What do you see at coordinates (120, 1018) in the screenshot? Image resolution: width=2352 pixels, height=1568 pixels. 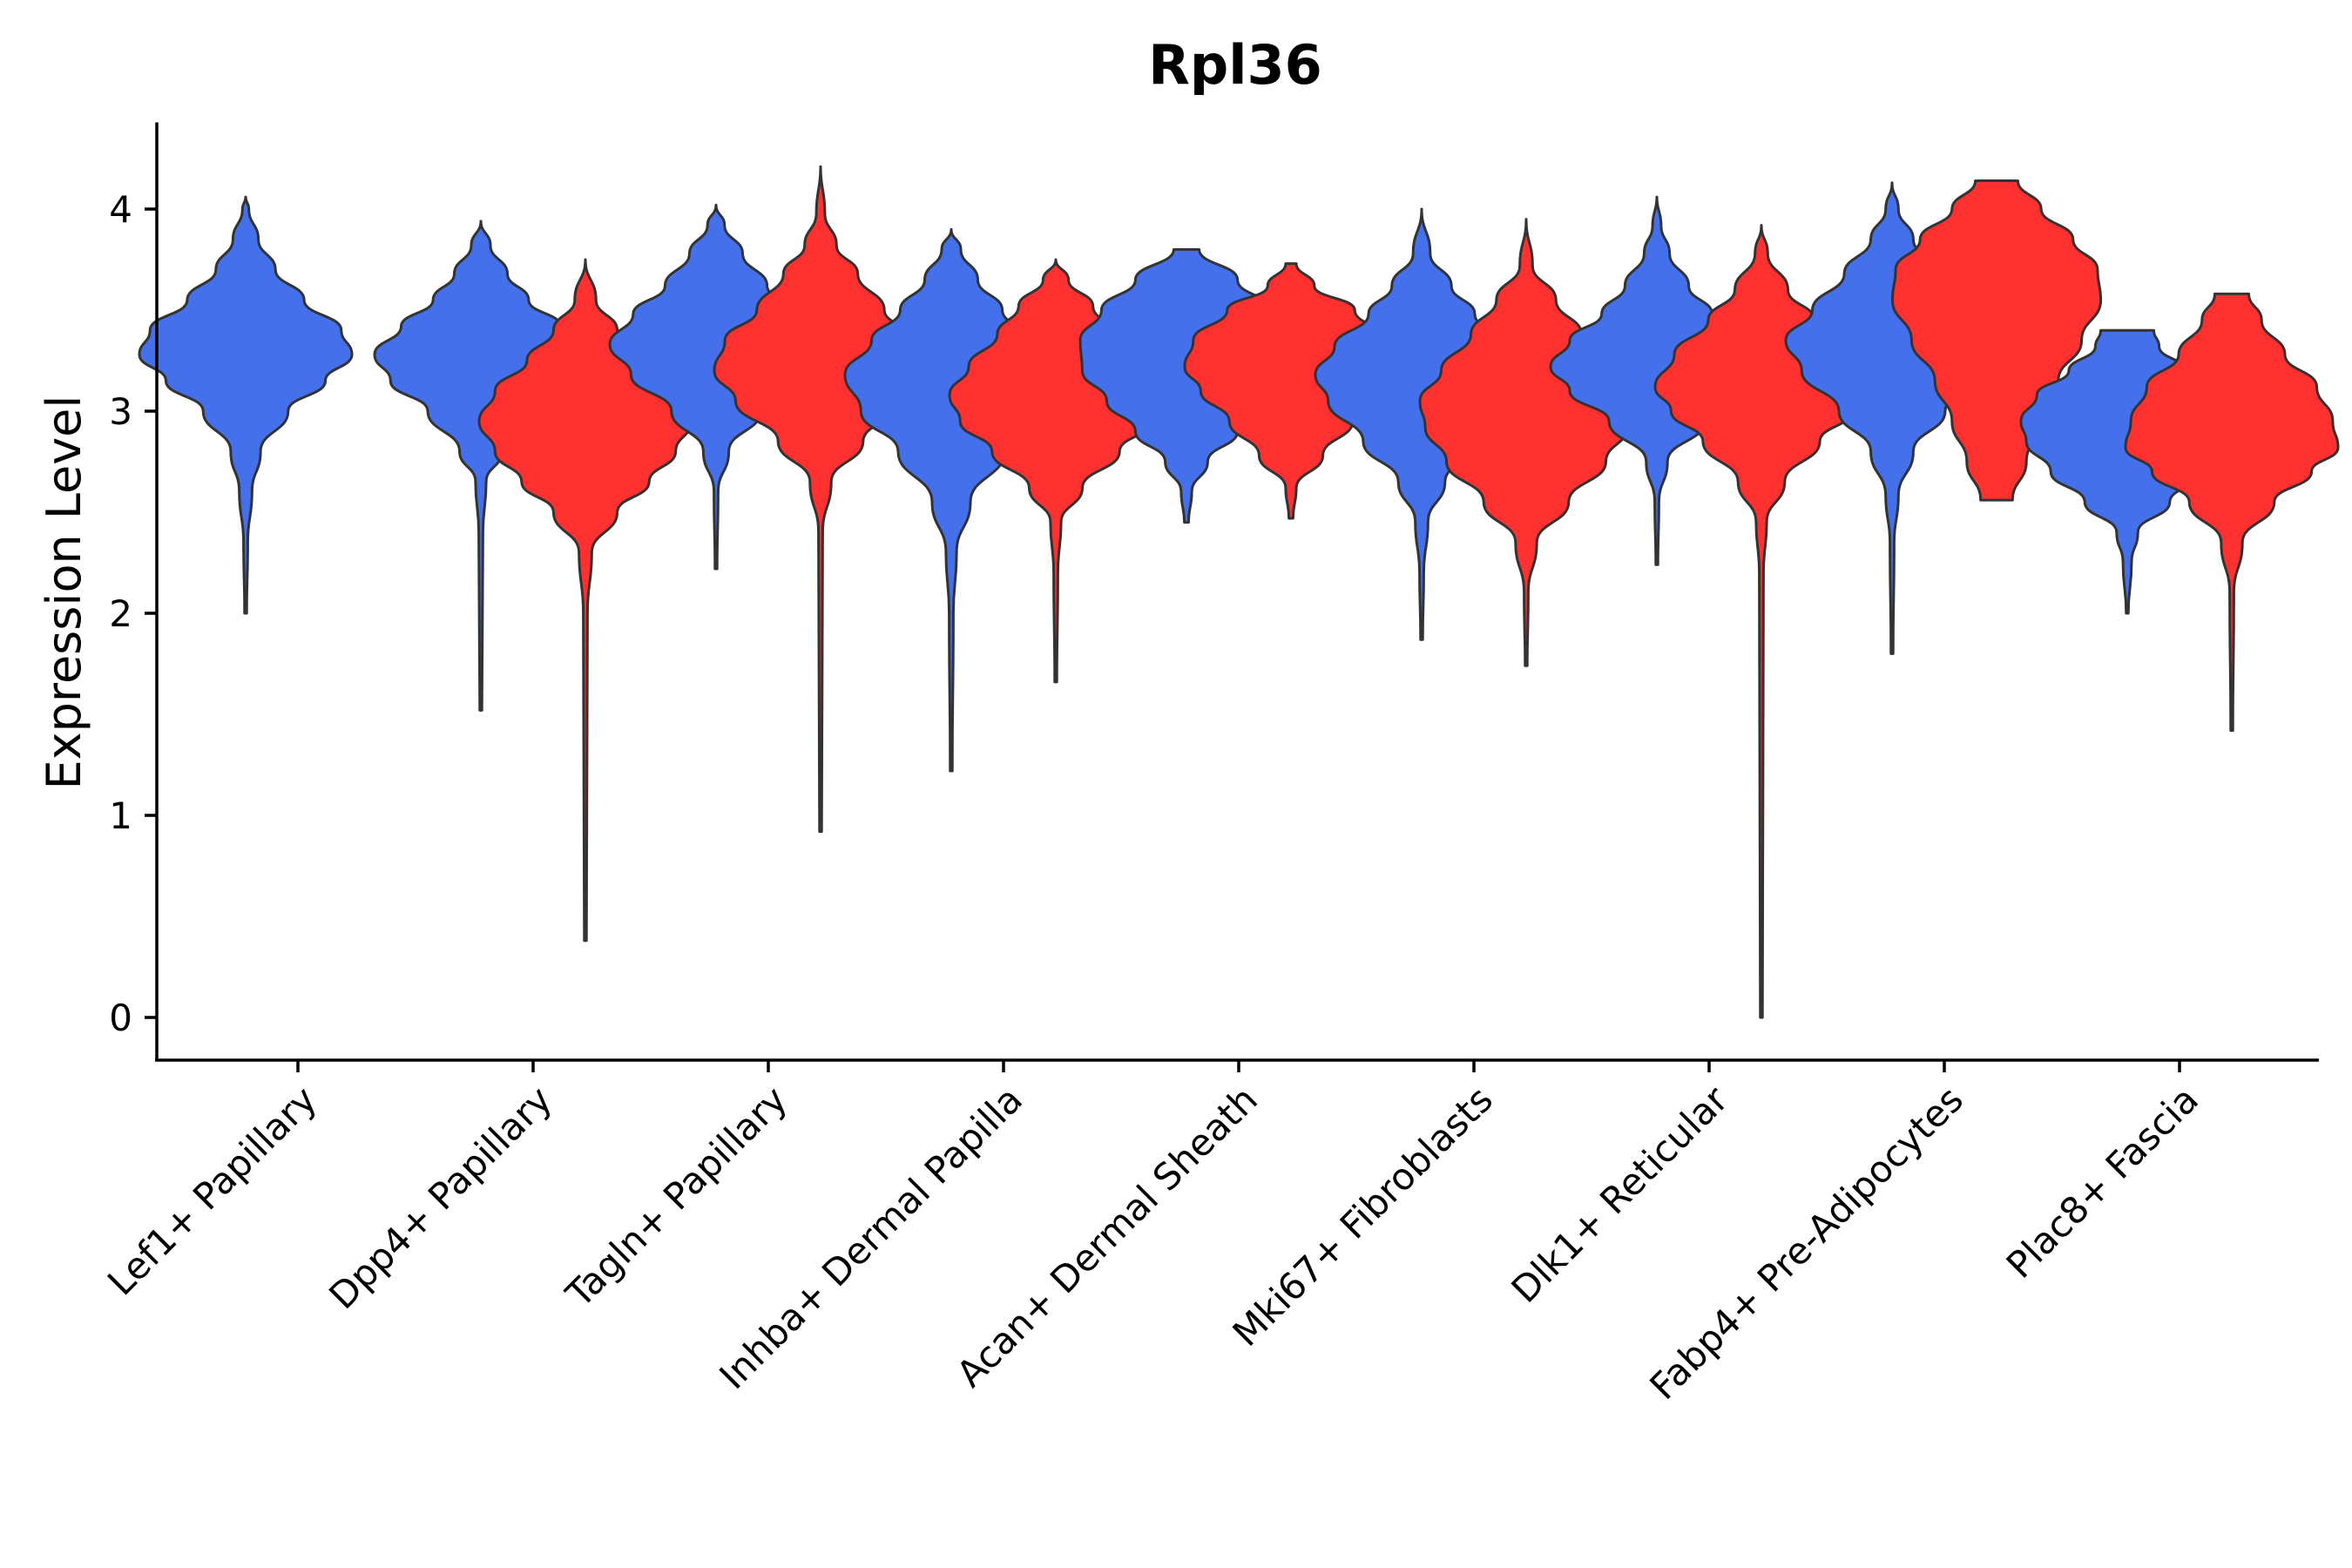 I see `y-tick-label-0: 0` at bounding box center [120, 1018].